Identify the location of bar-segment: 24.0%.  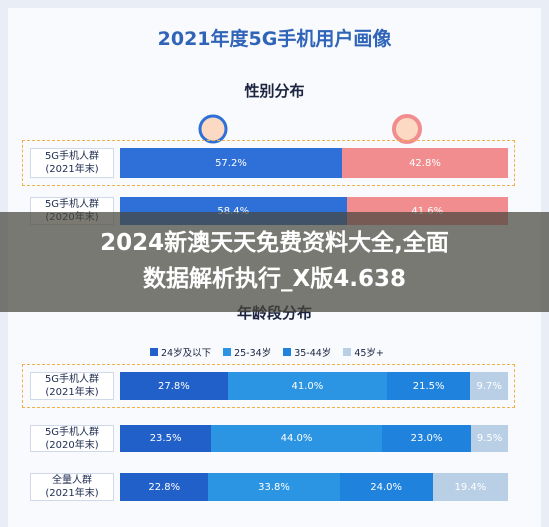
(386, 487).